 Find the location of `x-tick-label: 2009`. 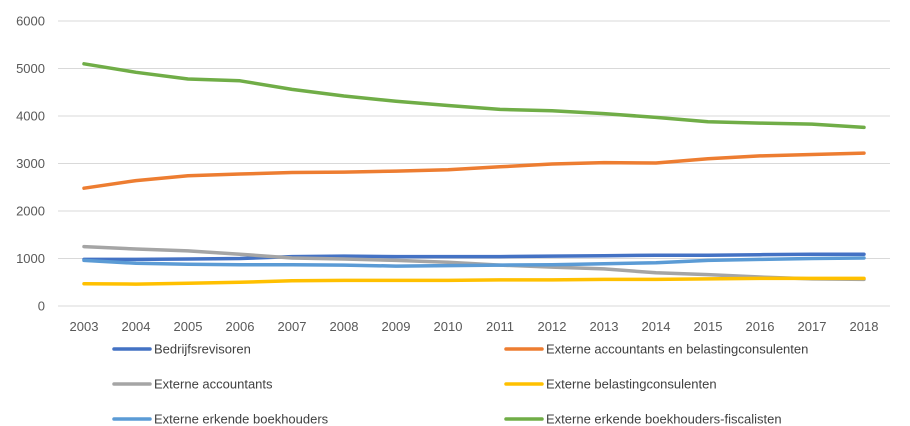

x-tick-label: 2009 is located at coordinates (396, 326).